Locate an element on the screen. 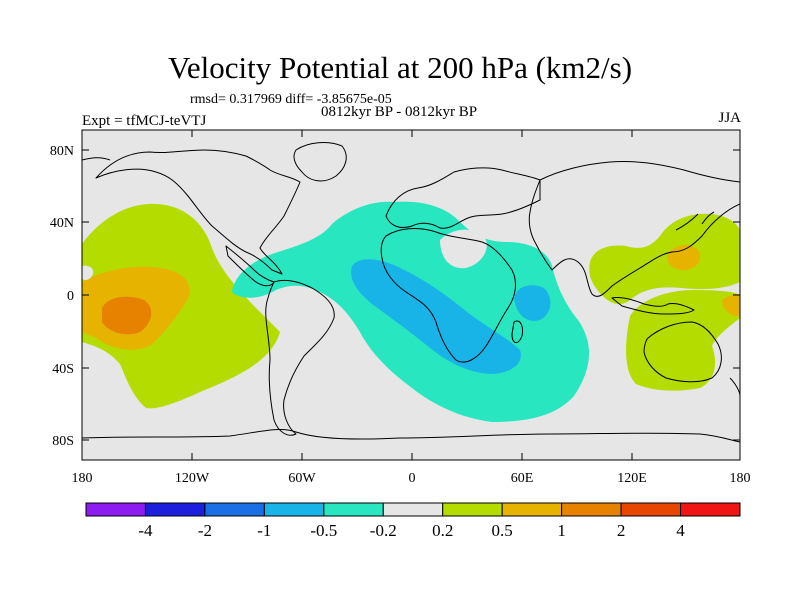 The width and height of the screenshot is (800, 600). colorbar-label: -2 is located at coordinates (205, 530).